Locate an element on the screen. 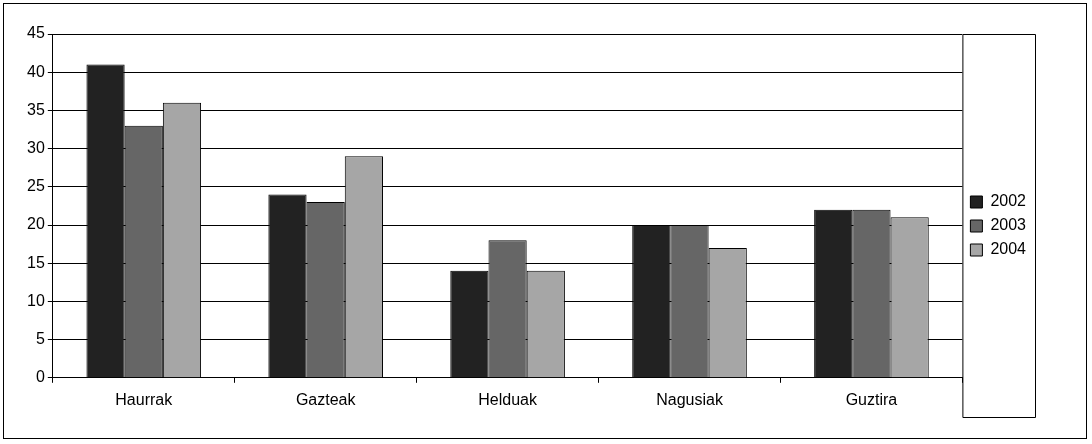 Image resolution: width=1092 pixels, height=444 pixels. y-tick-label: 30 is located at coordinates (36, 148).